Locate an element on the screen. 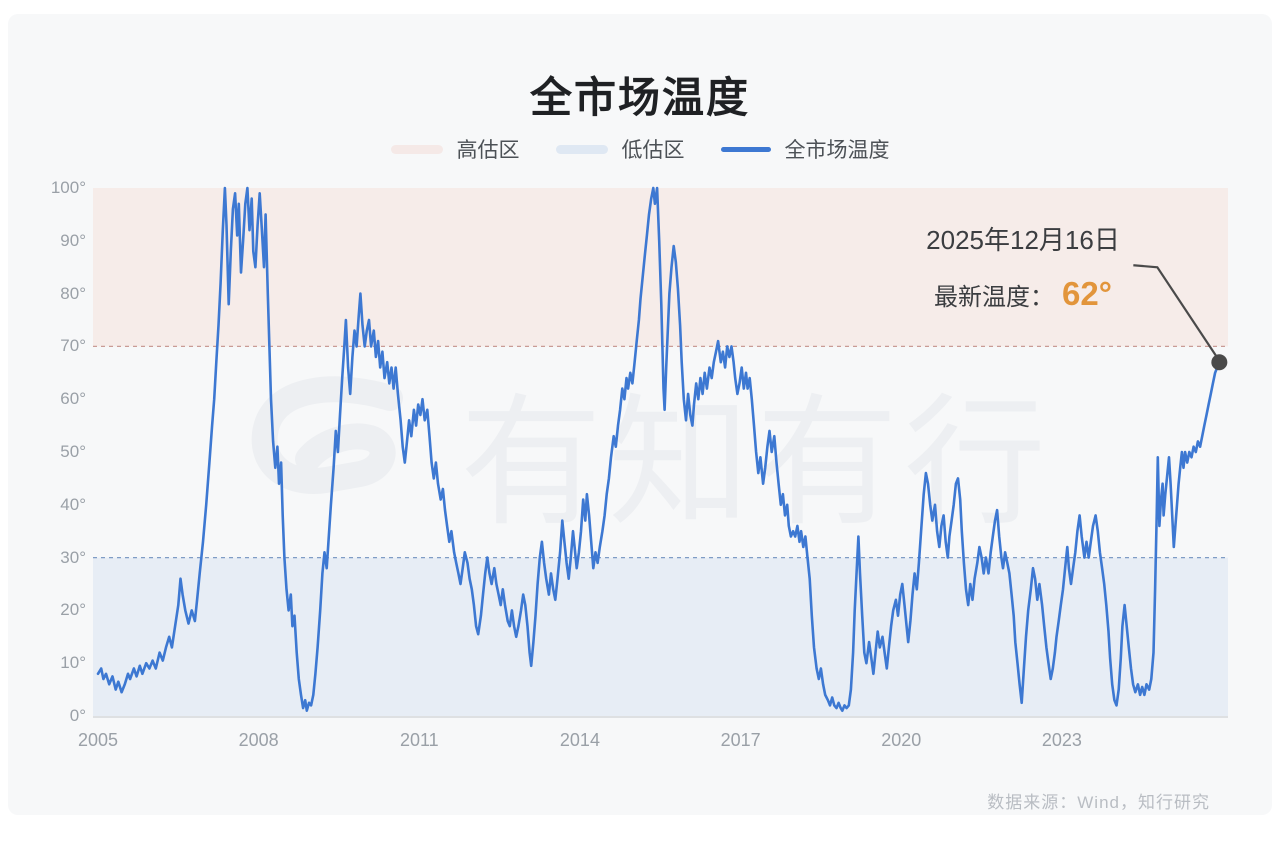 Image resolution: width=1280 pixels, height=843 pixels. x-axis-tick-label: 2020 is located at coordinates (901, 740).